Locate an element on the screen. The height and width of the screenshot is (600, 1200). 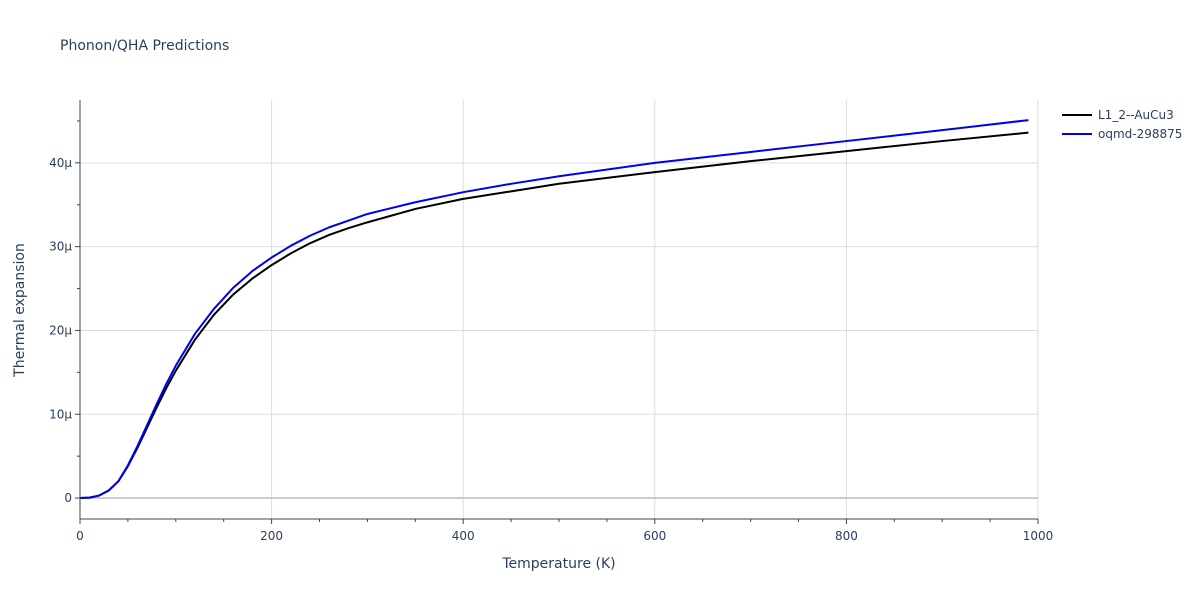
y-tick-label: 40μ is located at coordinates (60, 163).